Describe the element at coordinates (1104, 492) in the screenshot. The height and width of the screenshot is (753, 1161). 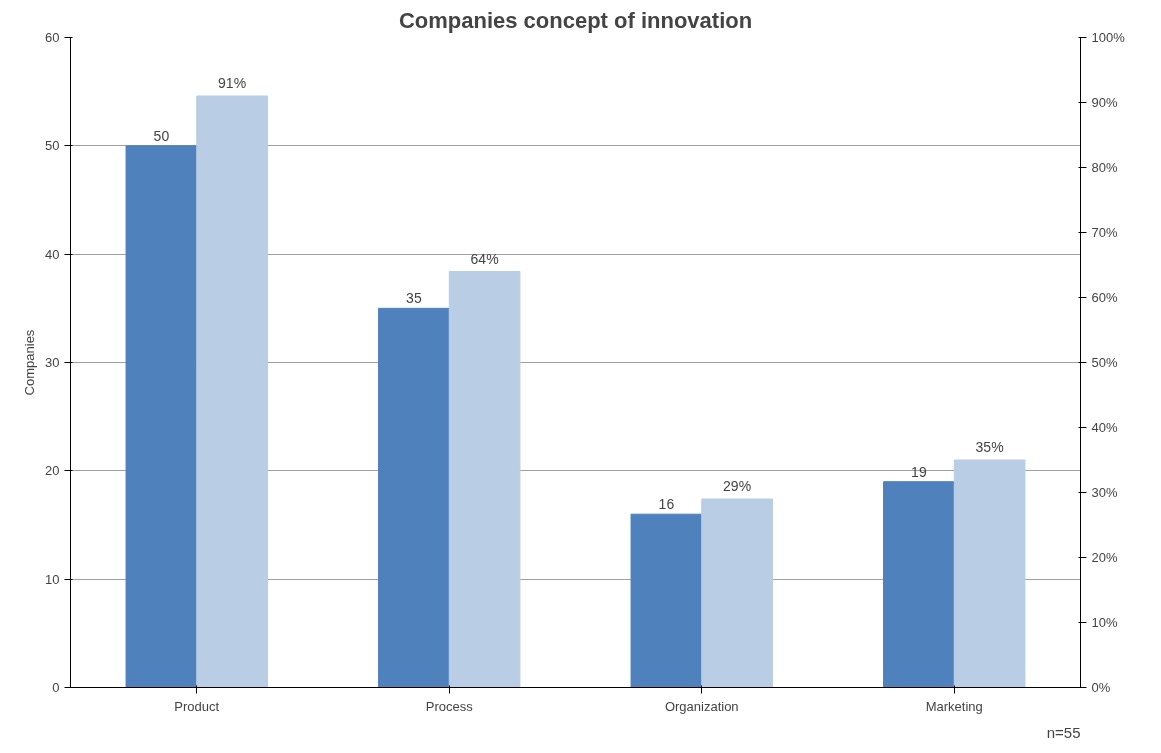
I see `y2-tick-label: 30%` at that location.